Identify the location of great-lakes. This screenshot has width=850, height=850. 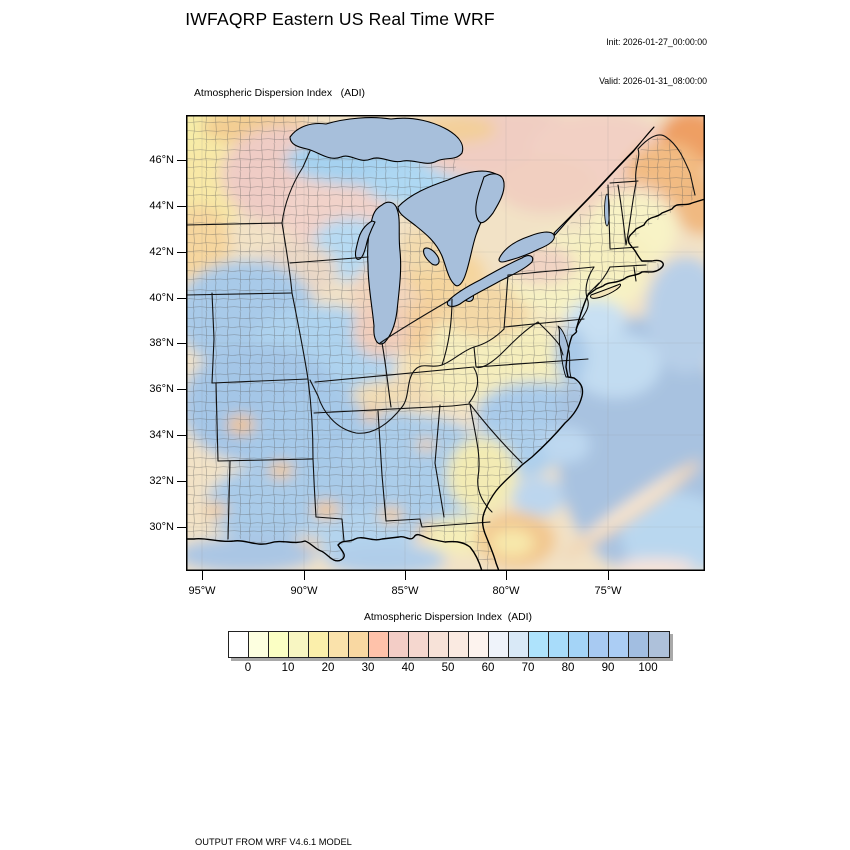
(472, 247).